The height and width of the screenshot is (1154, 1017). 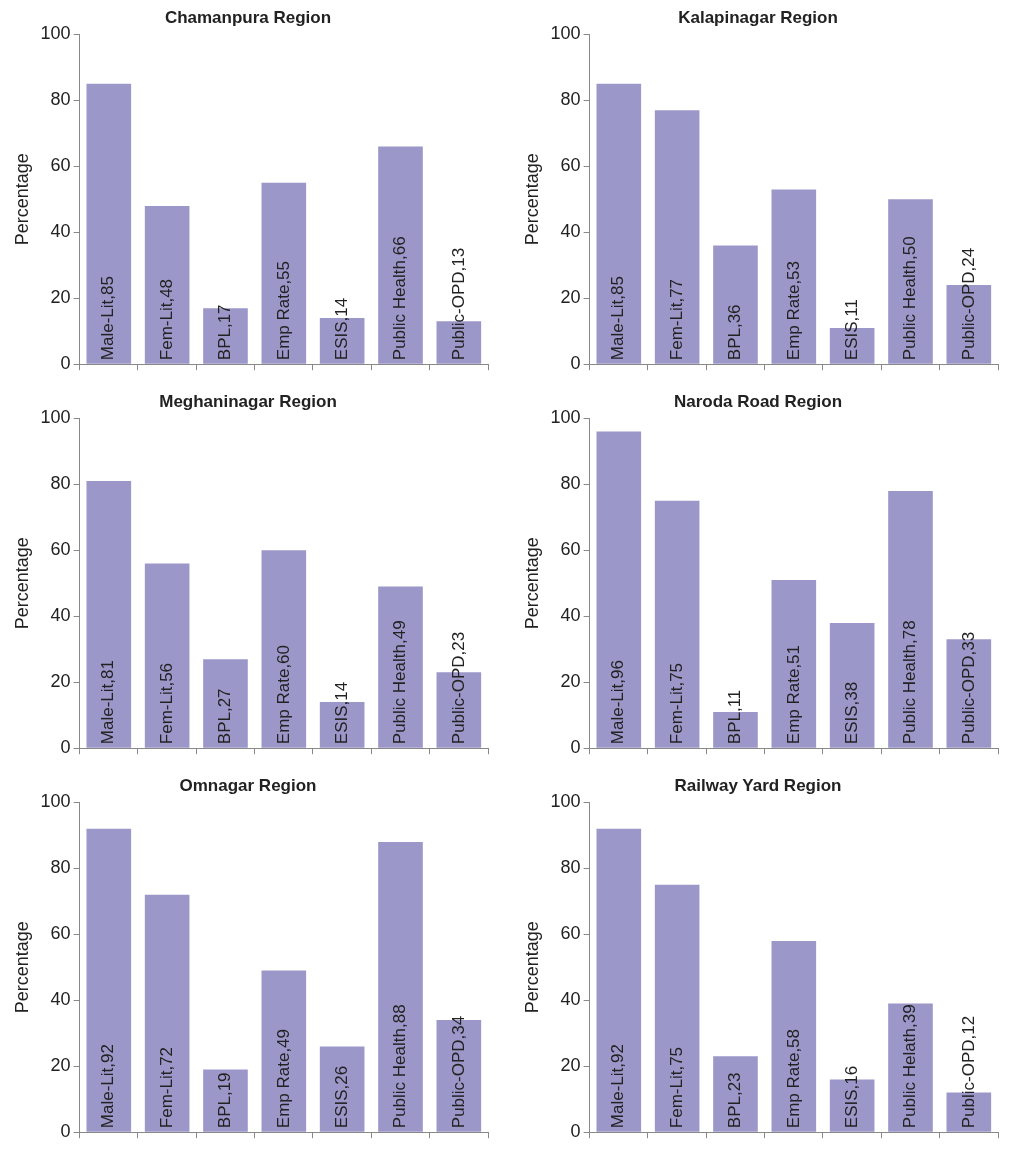 What do you see at coordinates (166, 1087) in the screenshot?
I see `data-label: Fem-Lit,72` at bounding box center [166, 1087].